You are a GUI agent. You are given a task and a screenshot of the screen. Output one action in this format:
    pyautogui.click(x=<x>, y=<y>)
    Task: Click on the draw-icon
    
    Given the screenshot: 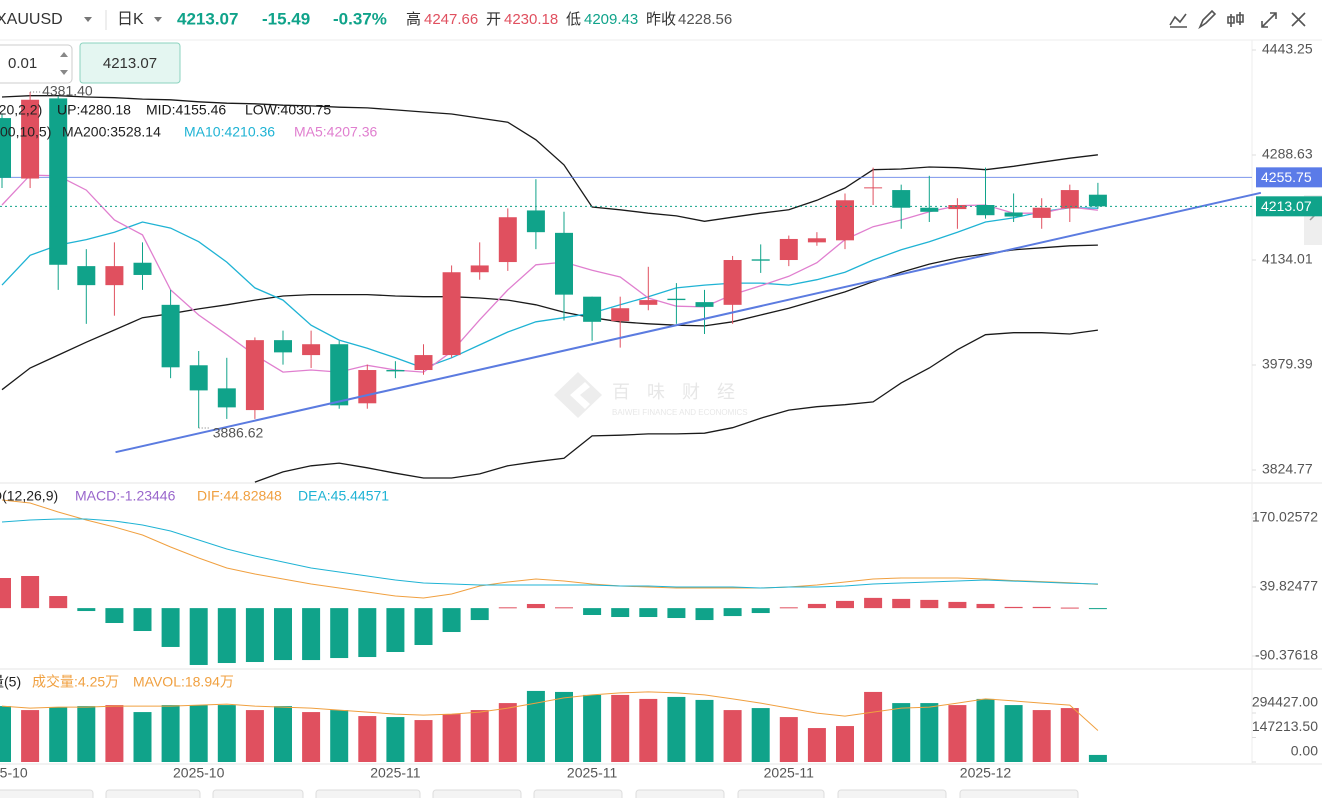 What is the action you would take?
    pyautogui.click(x=1207, y=19)
    